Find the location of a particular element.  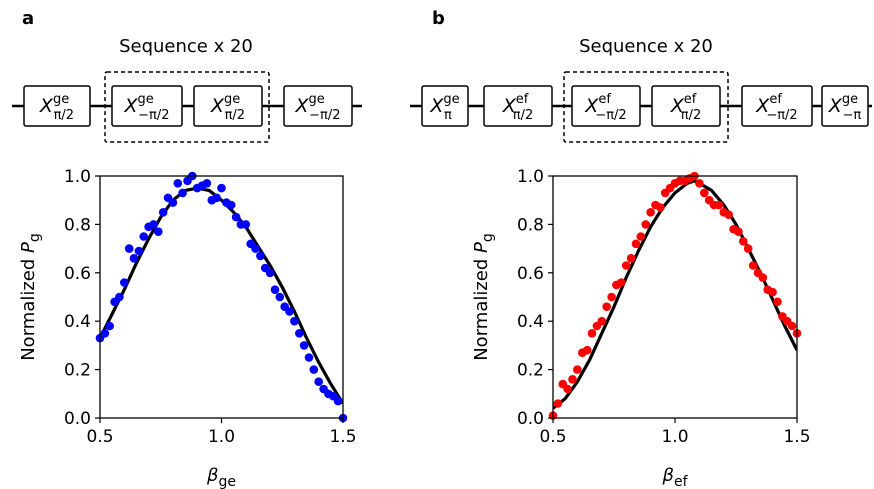

gate-box: Xge π/2 is located at coordinates (57, 106).